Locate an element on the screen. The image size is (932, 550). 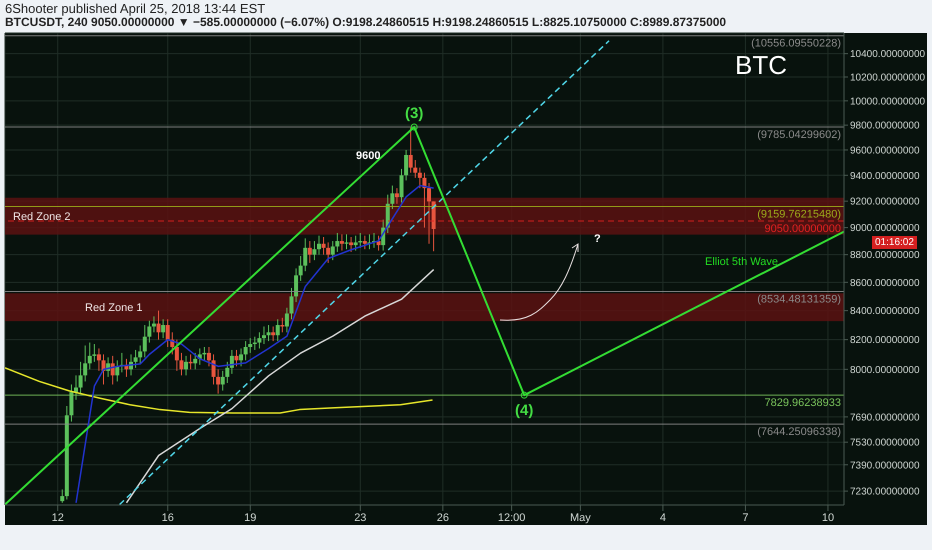
y-tick-label: 7390.00000000 is located at coordinates (885, 466).